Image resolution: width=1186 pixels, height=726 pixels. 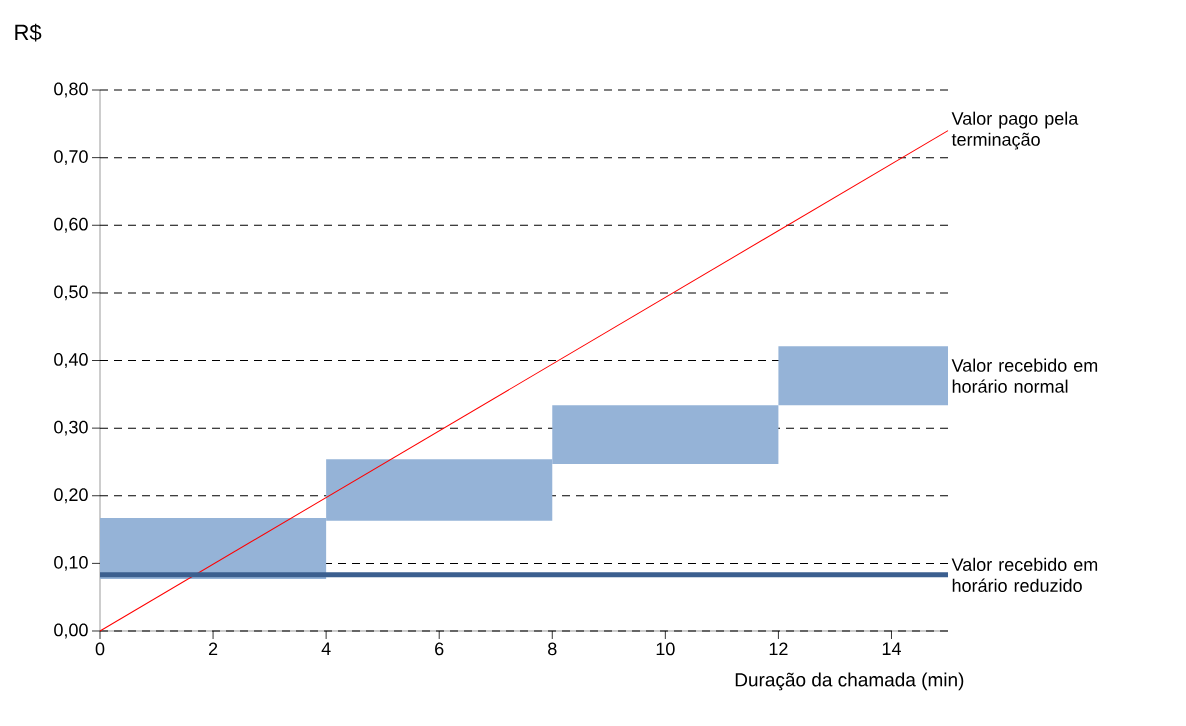 What do you see at coordinates (326, 648) in the screenshot?
I see `x-tick-label: 4` at bounding box center [326, 648].